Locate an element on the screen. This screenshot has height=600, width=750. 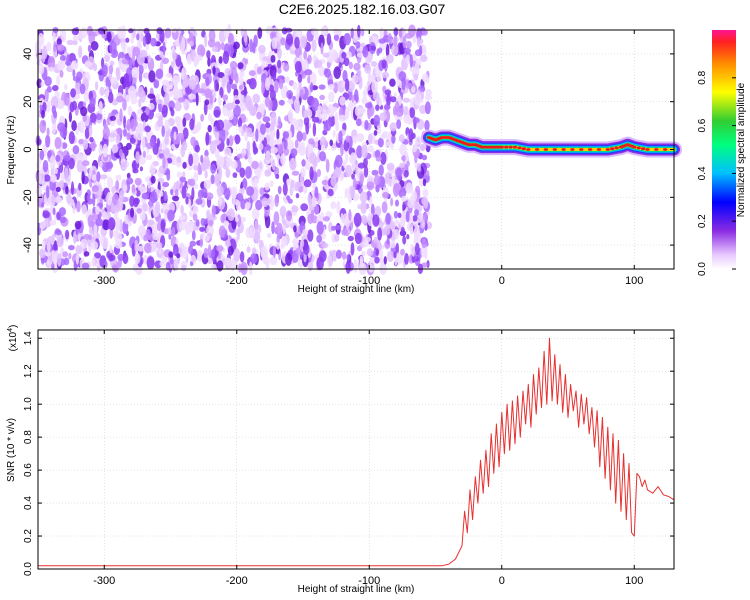
snr-x-axis-label: Height of straight line (km) is located at coordinates (356, 589).